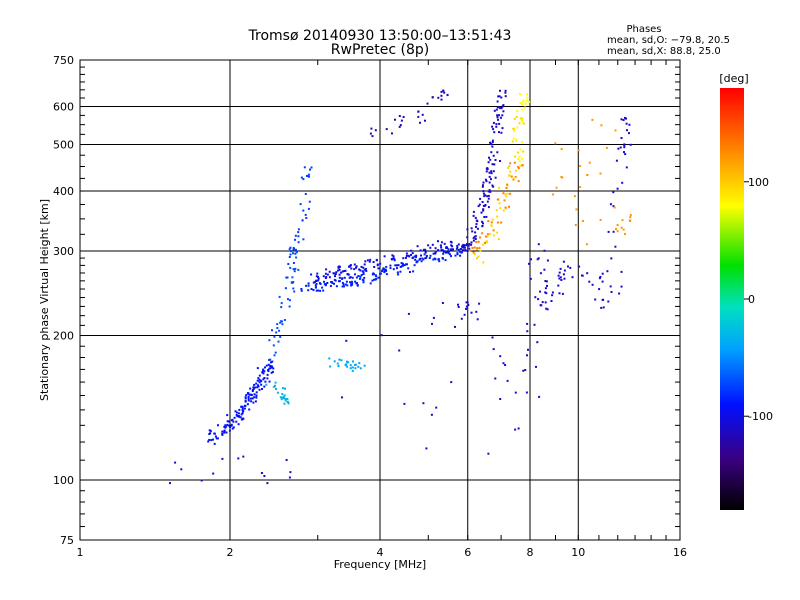 The width and height of the screenshot is (800, 600). I want to click on y-tick-label: 200, so click(63, 336).